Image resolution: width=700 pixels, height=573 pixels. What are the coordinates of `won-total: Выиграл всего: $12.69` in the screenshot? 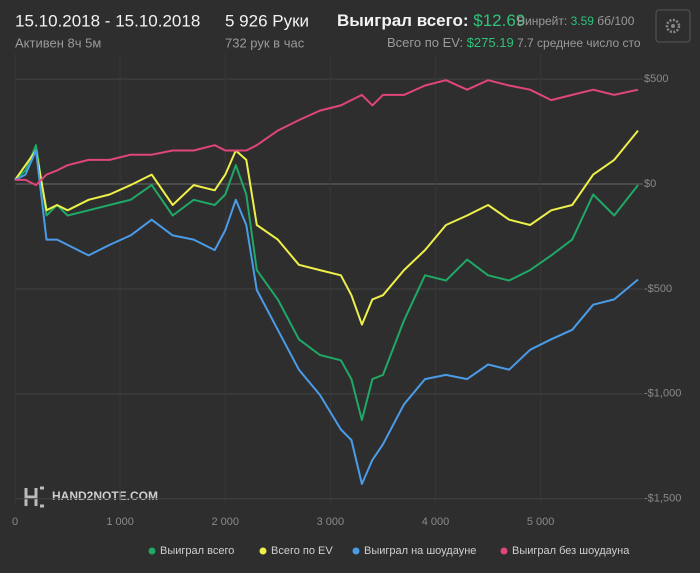 It's located at (431, 20).